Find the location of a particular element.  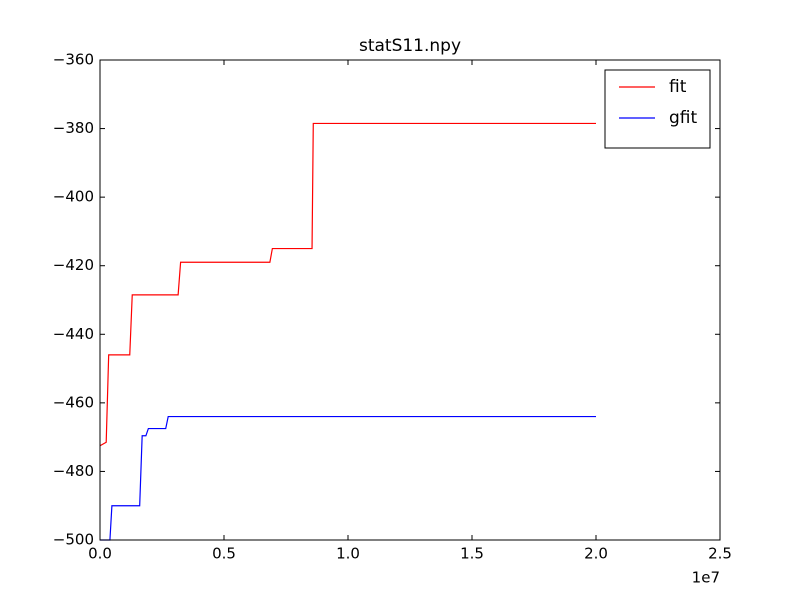

y-tick-label: −480 is located at coordinates (73, 471).